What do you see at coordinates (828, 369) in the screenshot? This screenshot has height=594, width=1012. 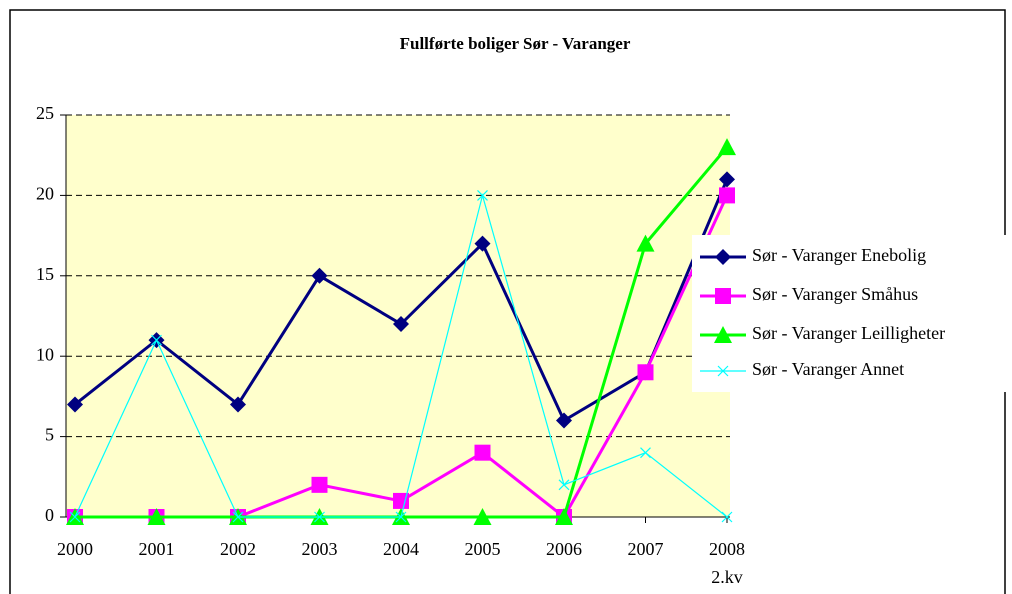 I see `legend-label: Sør - Varanger Annet` at bounding box center [828, 369].